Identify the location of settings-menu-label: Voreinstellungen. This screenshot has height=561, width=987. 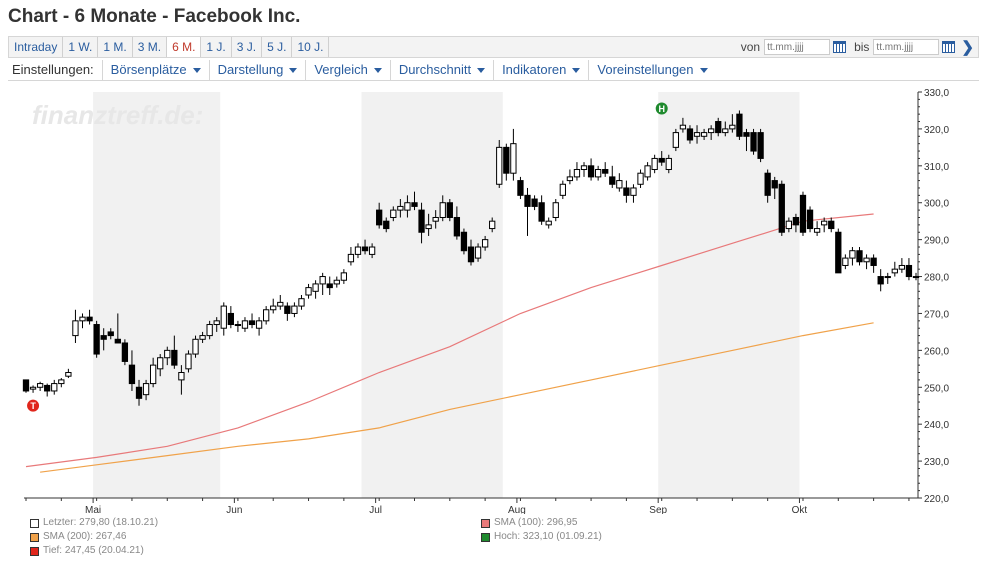
(645, 69).